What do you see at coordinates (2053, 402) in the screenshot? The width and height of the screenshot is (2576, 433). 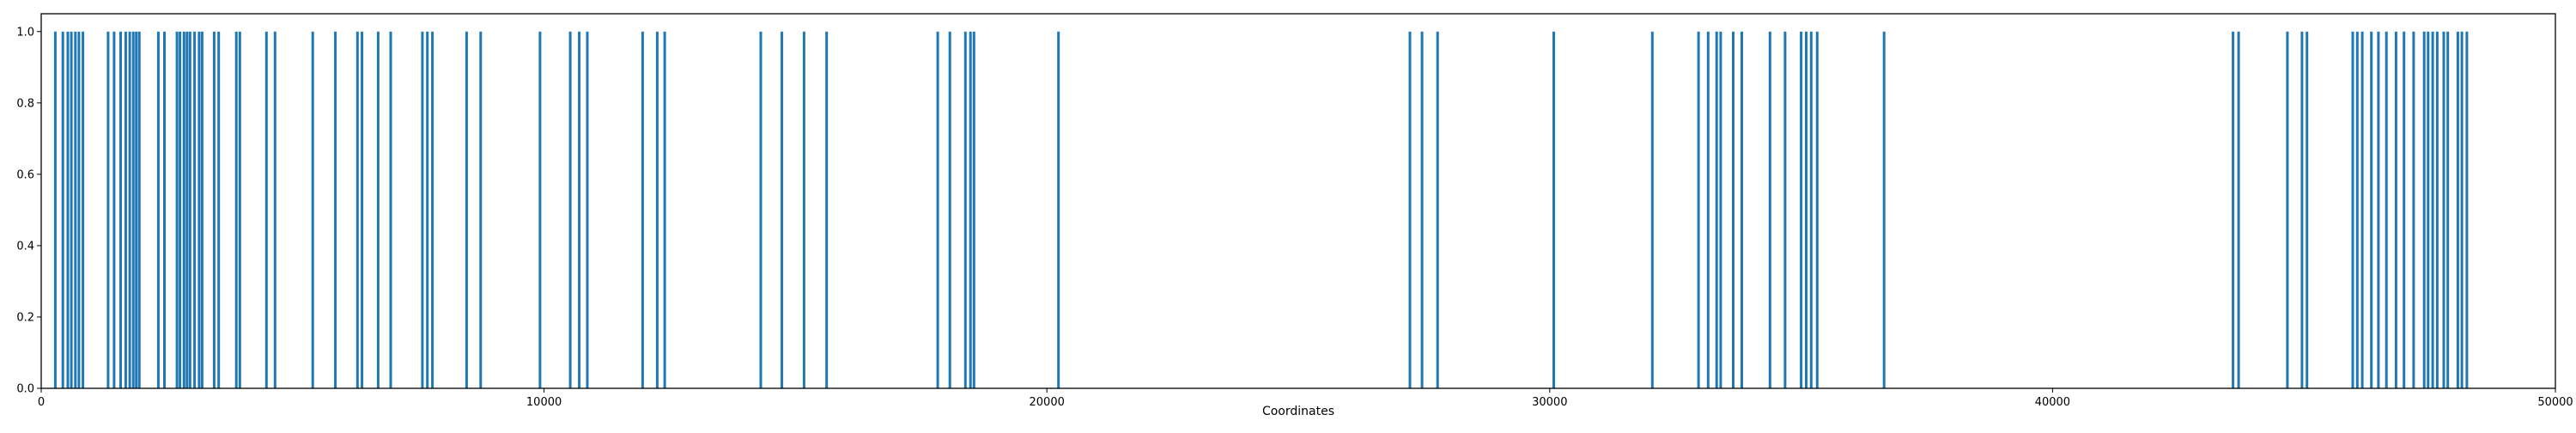 I see `x-tick-label: 40000` at bounding box center [2053, 402].